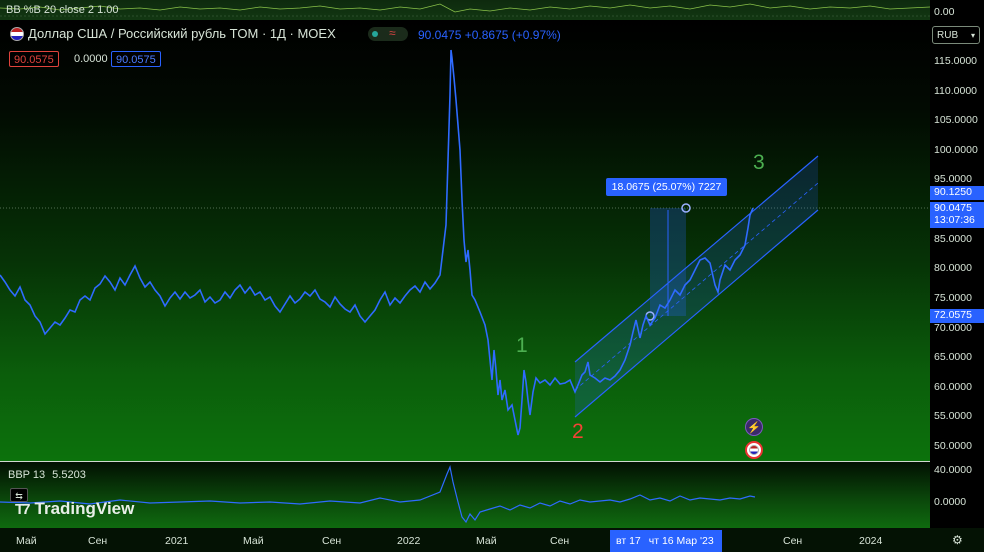  What do you see at coordinates (759, 162) in the screenshot?
I see `wave-label-3: 3` at bounding box center [759, 162].